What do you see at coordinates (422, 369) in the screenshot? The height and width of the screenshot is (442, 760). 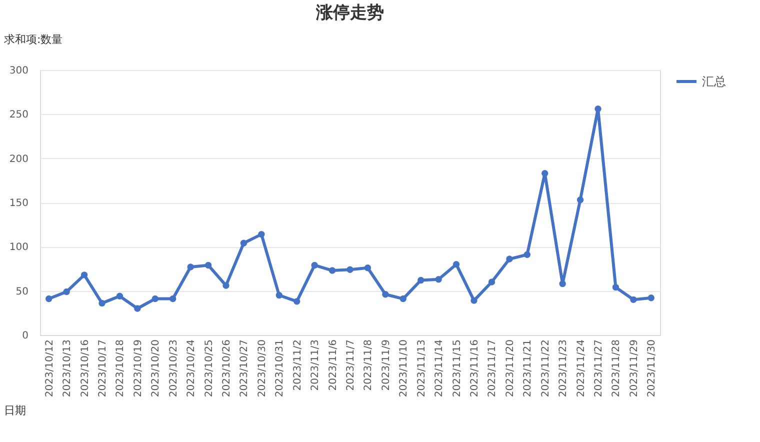 I see `x-tick-label: 2023/11/13` at bounding box center [422, 369].